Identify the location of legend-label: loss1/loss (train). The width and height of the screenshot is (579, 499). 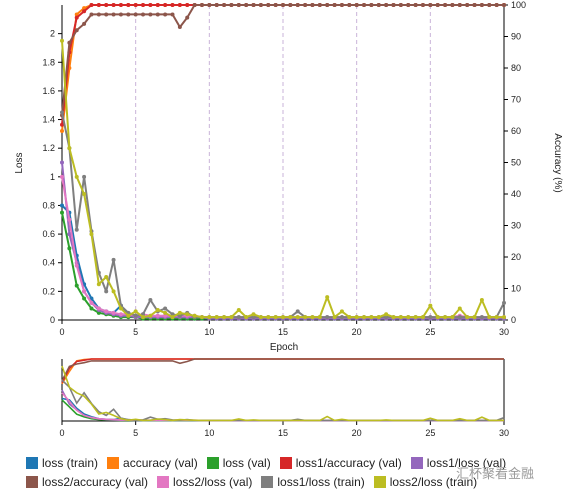
(321, 482).